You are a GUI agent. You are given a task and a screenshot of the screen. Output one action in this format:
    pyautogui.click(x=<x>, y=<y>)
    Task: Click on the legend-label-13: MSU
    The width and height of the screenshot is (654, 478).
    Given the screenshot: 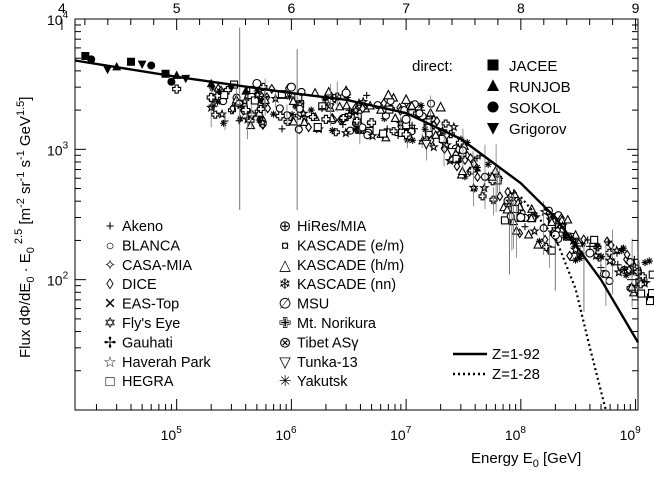 What is the action you would take?
    pyautogui.click(x=313, y=305)
    